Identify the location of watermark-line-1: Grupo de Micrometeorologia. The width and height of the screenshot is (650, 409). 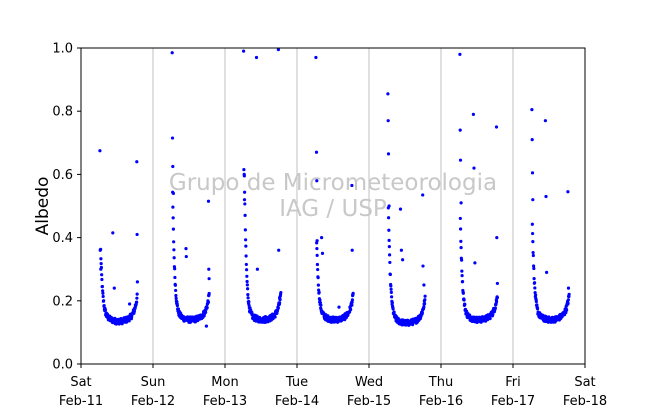
(333, 183).